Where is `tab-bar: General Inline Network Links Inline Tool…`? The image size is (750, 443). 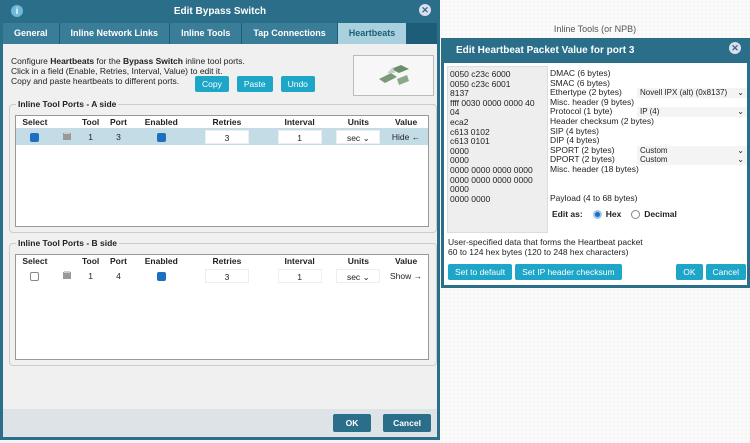 tab-bar: General Inline Network Links Inline Tool… is located at coordinates (220, 33).